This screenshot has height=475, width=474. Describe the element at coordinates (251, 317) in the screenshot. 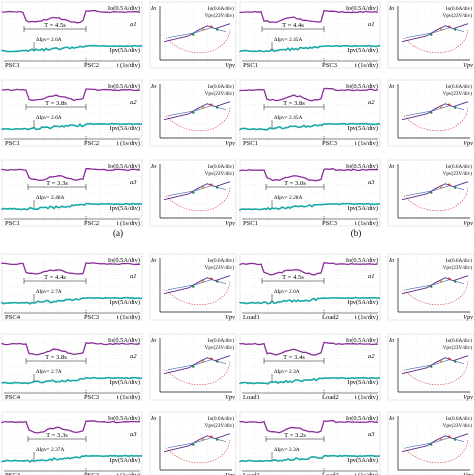

I see `condition-before-label: Load1` at that location.